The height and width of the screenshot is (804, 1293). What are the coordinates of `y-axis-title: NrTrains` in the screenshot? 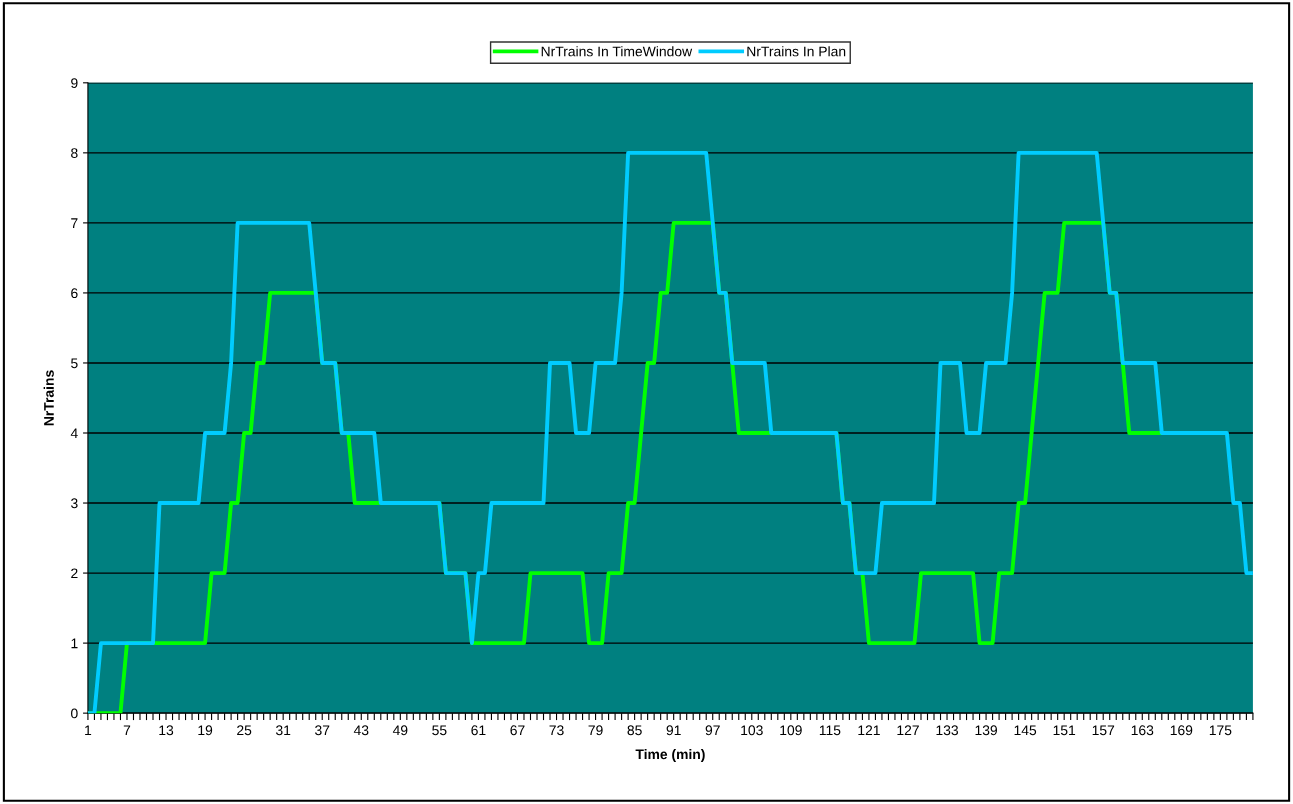 It's located at (48, 398).